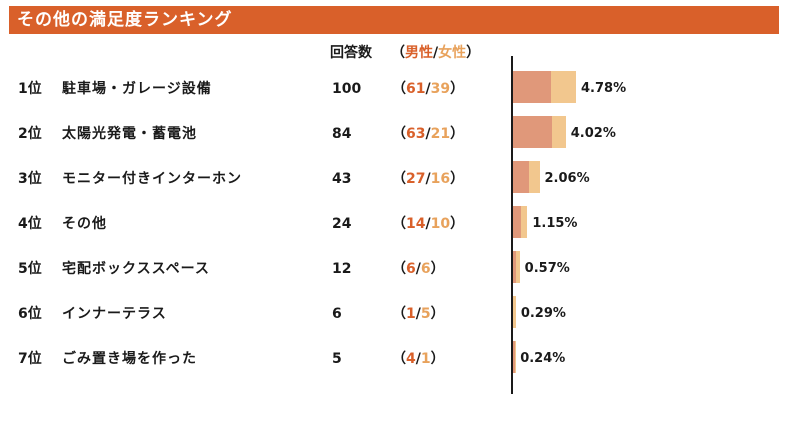 This screenshot has height=428, width=794. I want to click on category-label: その他, so click(84, 224).